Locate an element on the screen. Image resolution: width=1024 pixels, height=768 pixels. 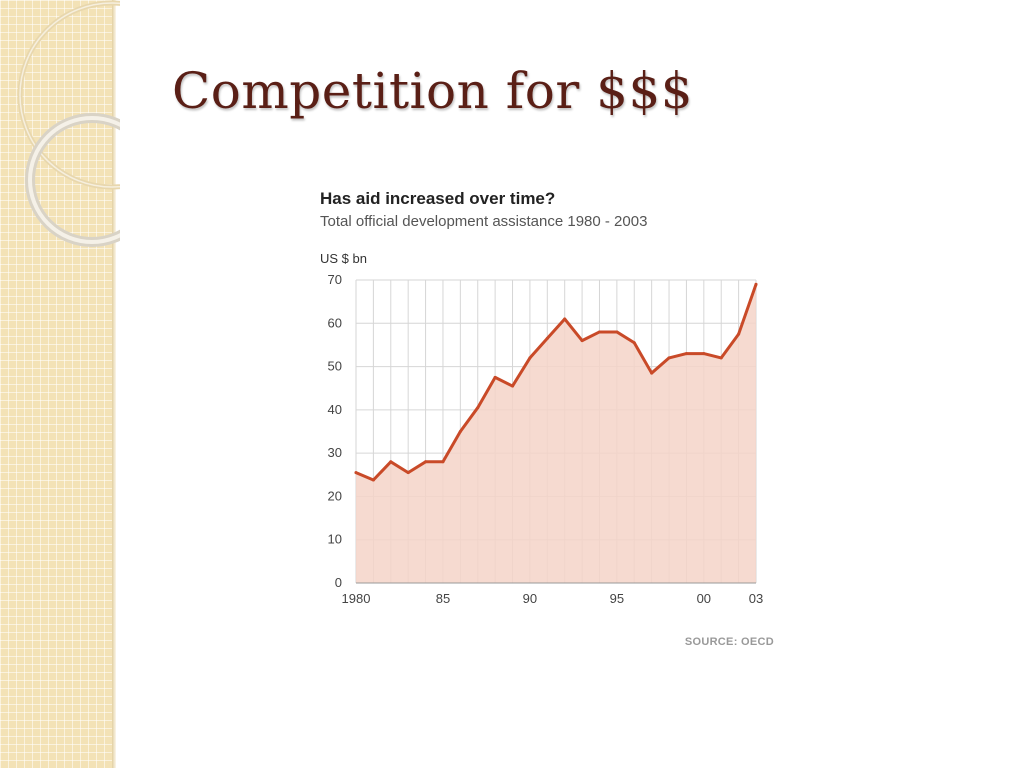
side-panel-edge is located at coordinates (114, 384).